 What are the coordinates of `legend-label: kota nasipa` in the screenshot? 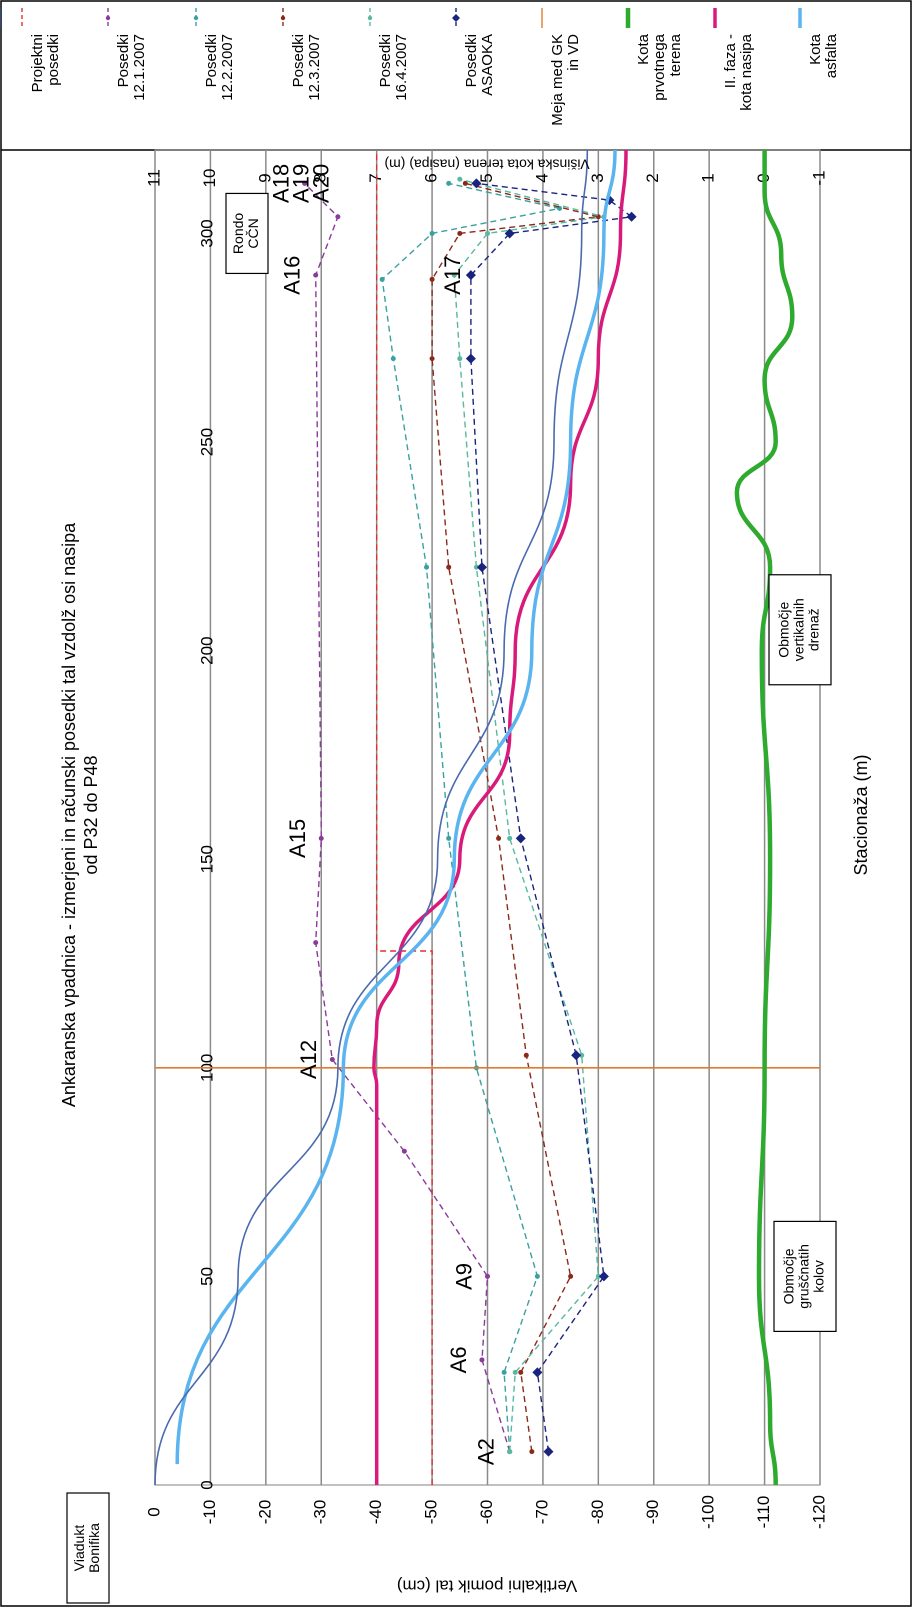 It's located at (746, 71).